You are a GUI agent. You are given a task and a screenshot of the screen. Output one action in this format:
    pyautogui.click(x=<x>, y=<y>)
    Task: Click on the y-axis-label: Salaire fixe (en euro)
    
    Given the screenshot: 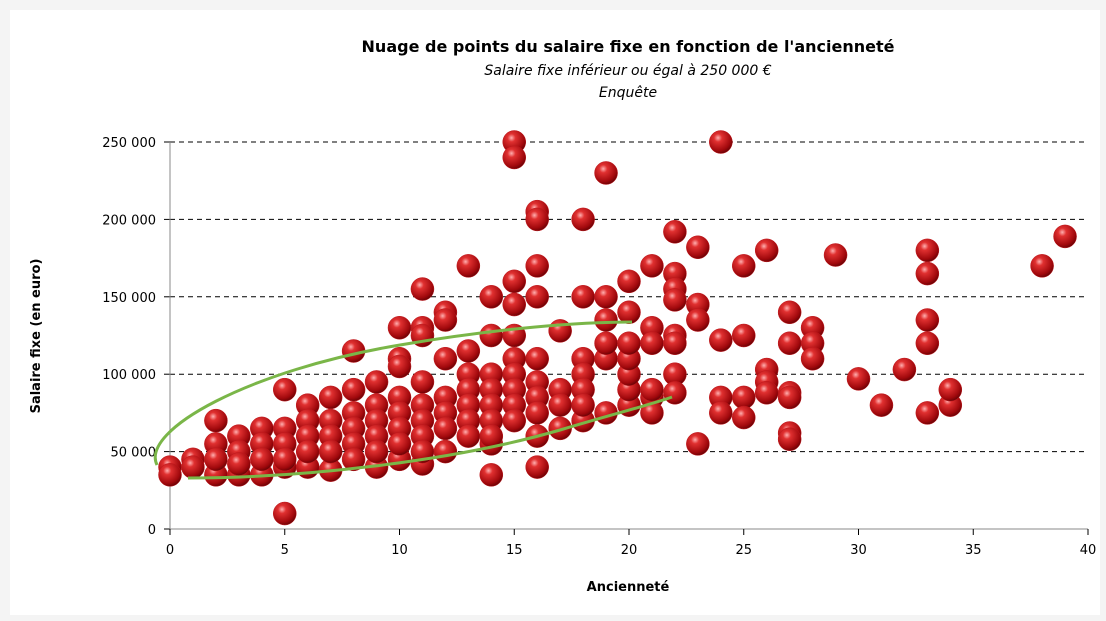 What is the action you would take?
    pyautogui.click(x=36, y=336)
    